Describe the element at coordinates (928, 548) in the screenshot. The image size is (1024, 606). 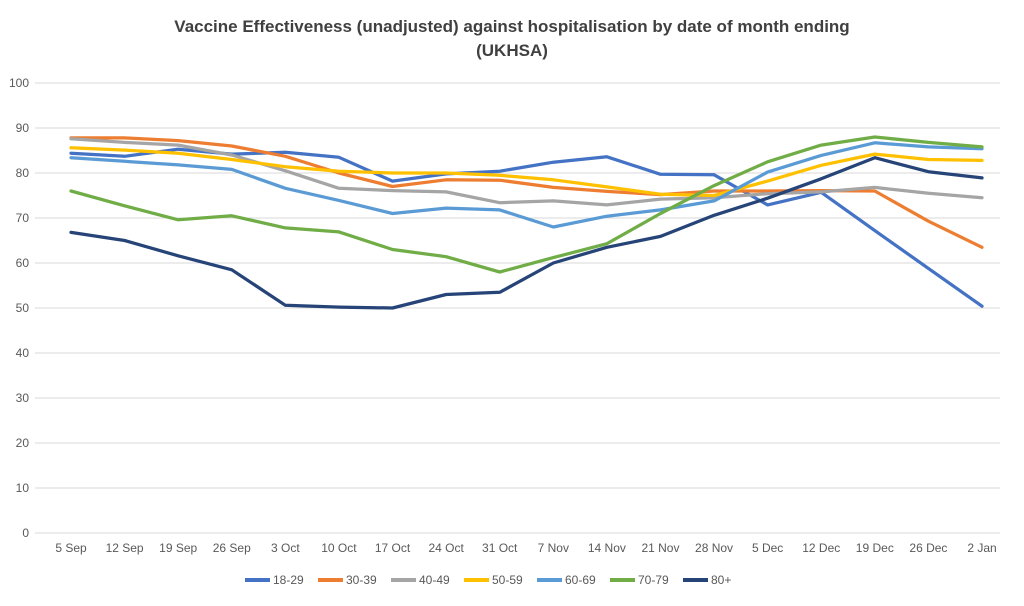
I see `x-tick-label: 26 Dec` at that location.